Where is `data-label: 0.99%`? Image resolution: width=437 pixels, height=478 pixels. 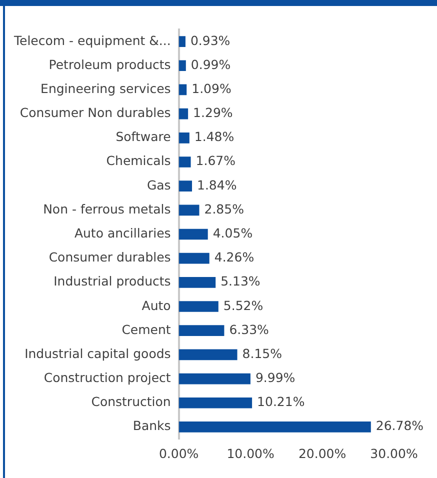 data-label: 0.99% is located at coordinates (210, 64).